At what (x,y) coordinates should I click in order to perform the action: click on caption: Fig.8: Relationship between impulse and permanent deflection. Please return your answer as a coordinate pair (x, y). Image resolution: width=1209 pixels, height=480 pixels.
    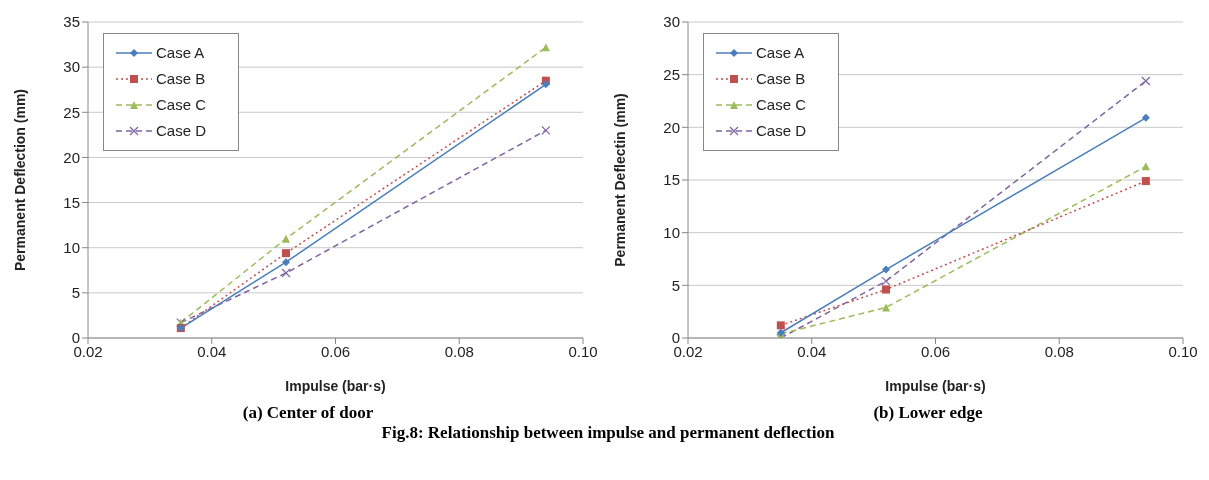
    Looking at the image, I should click on (608, 433).